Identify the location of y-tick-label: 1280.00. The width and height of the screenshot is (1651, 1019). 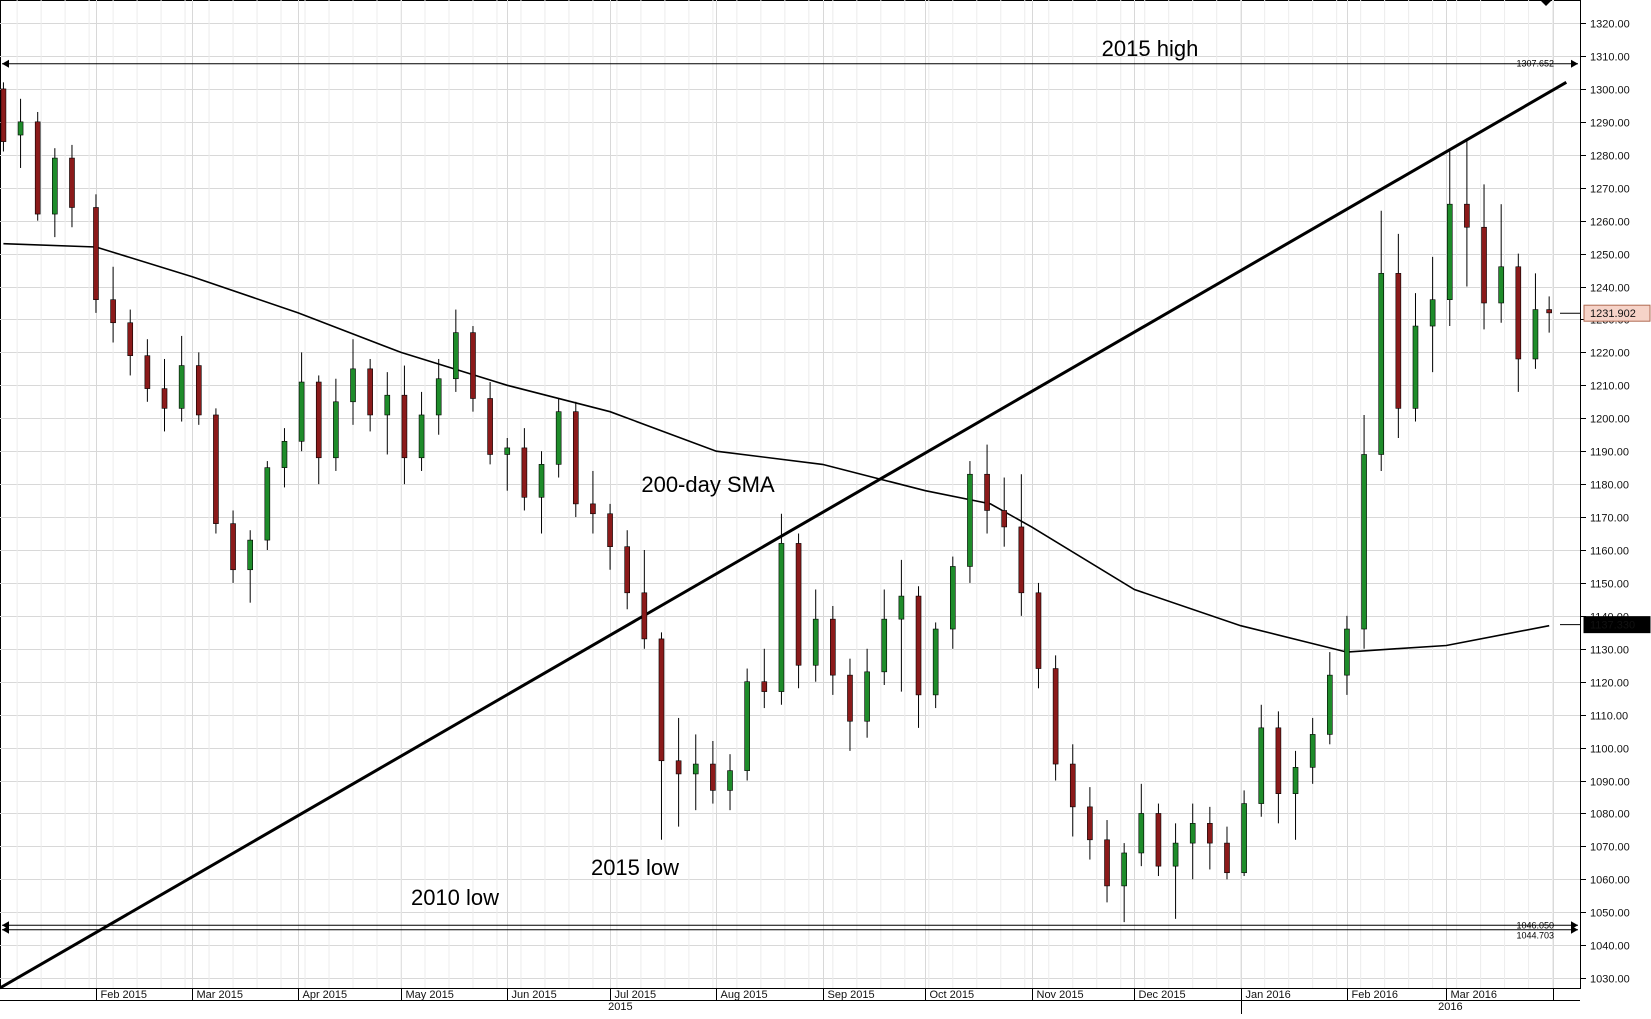
(1610, 157).